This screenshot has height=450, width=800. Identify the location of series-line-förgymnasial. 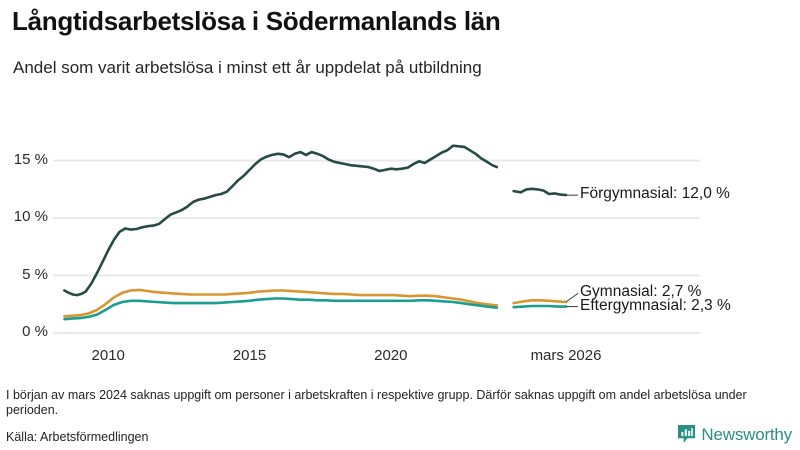
(540, 192).